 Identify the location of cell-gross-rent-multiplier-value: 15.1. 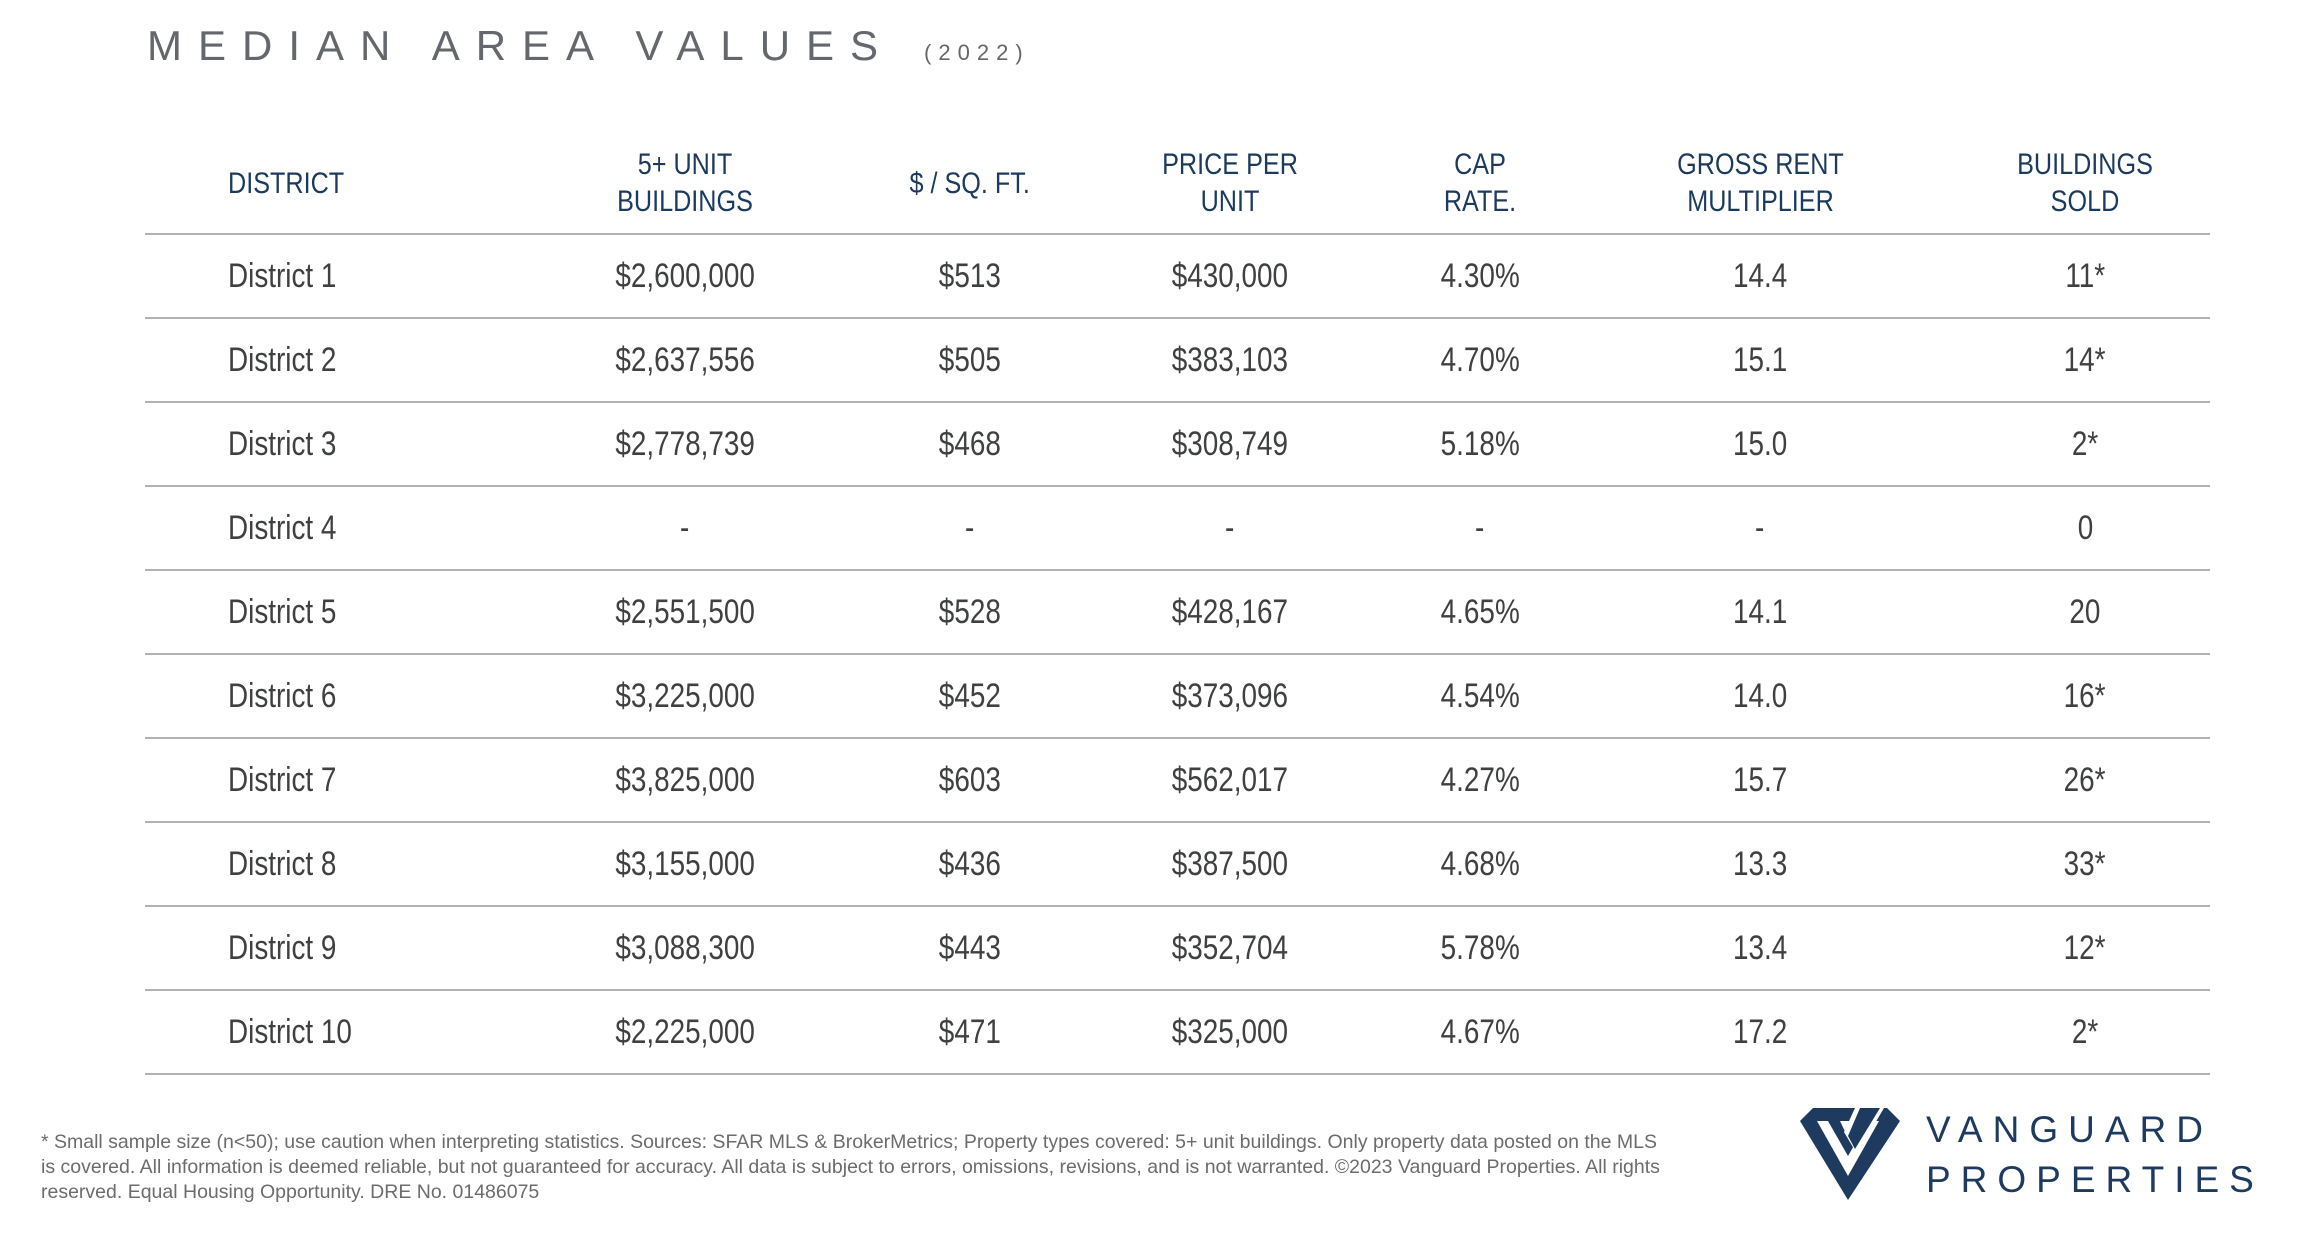
(1760, 359).